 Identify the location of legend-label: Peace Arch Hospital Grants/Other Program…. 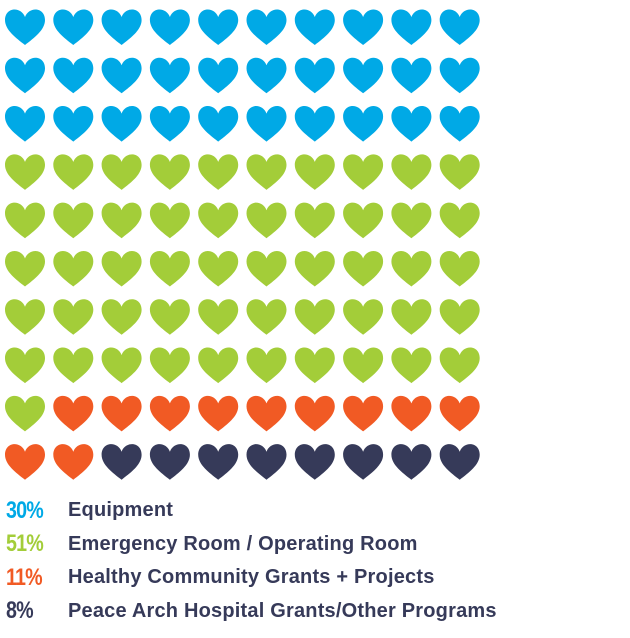
(282, 610).